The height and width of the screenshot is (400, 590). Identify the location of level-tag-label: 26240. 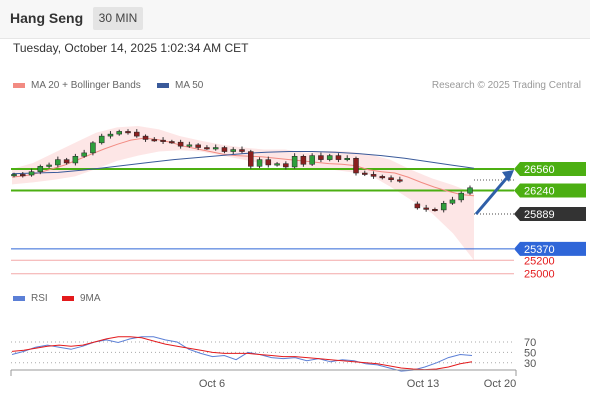
(539, 191).